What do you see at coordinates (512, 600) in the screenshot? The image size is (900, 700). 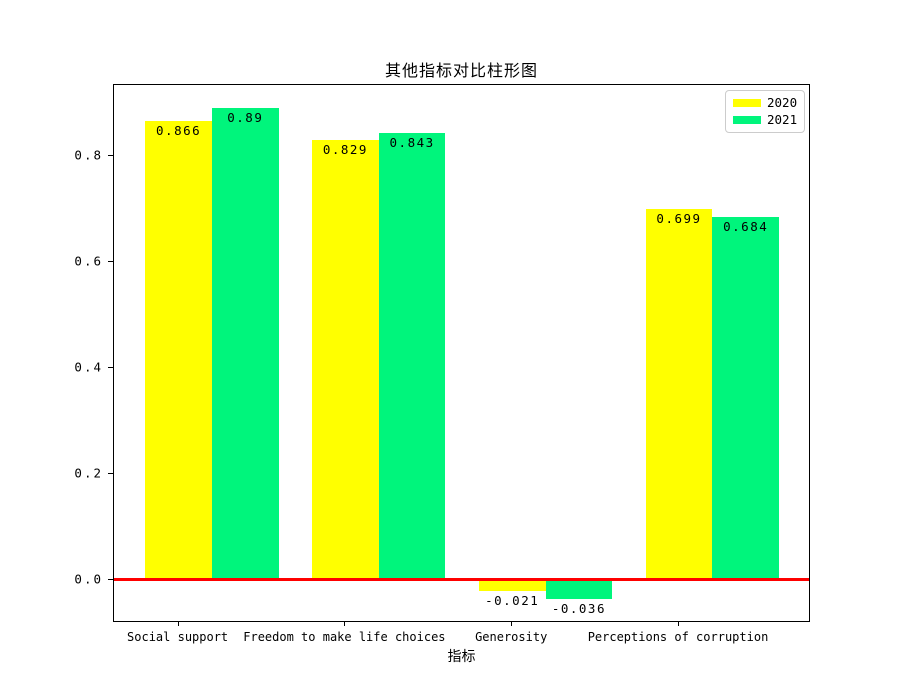 I see `bar-value-label: -0.021` at bounding box center [512, 600].